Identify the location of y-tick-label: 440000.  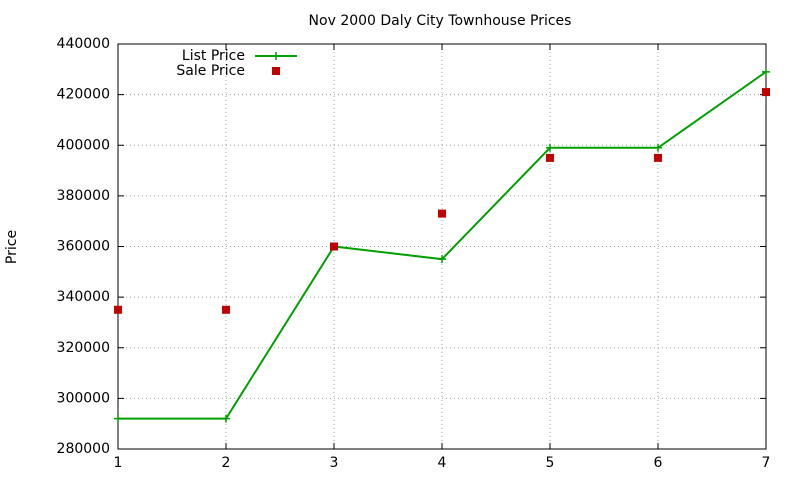
(83, 44).